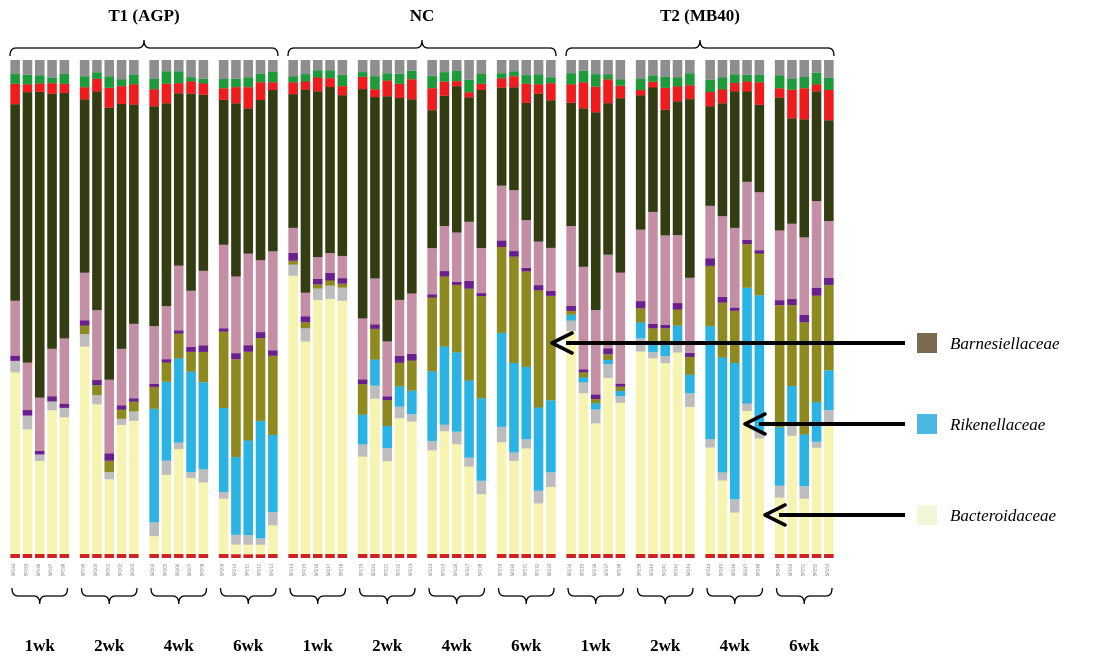 The width and height of the screenshot is (1097, 662). What do you see at coordinates (688, 569) in the screenshot?
I see `sample-label: SP243` at bounding box center [688, 569].